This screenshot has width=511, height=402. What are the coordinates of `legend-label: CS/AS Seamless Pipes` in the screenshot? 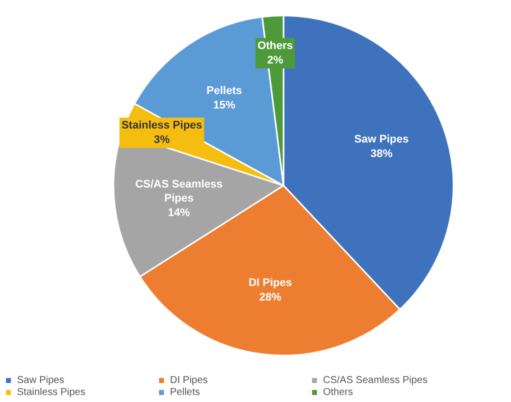 It's located at (375, 380).